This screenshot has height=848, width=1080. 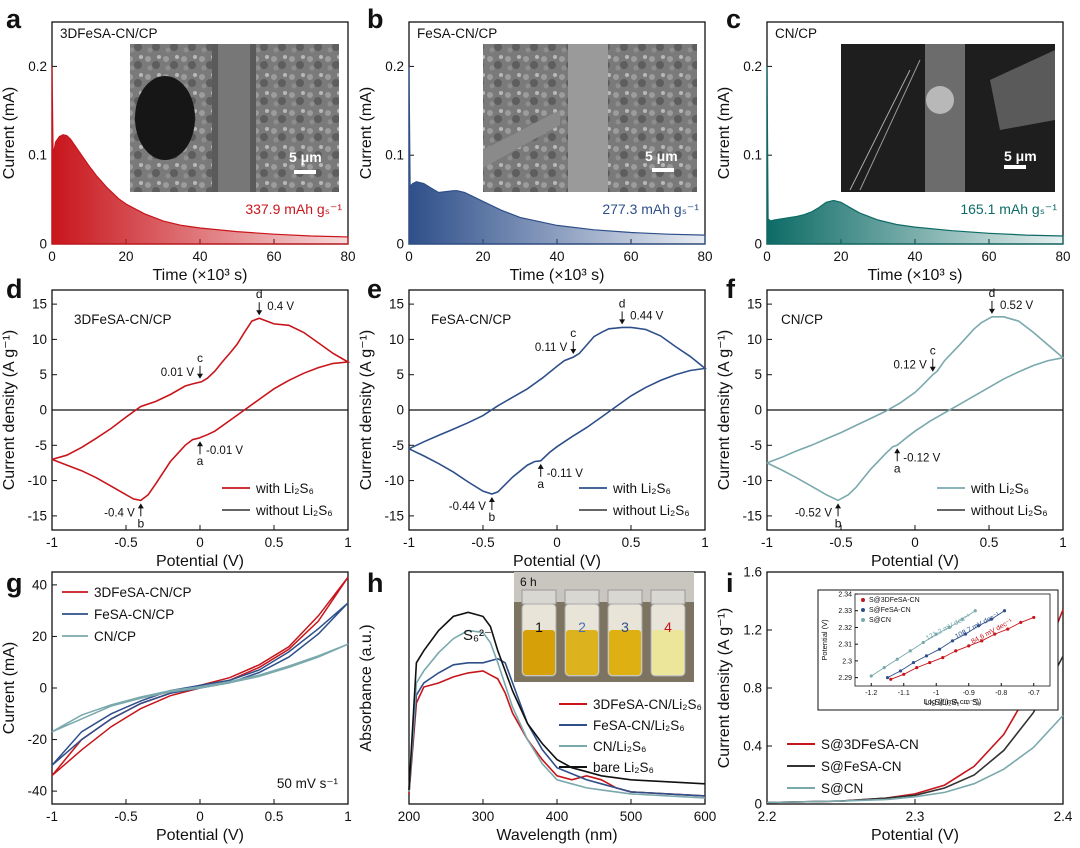 I want to click on y-tick-label: 0.1, so click(x=37, y=155).